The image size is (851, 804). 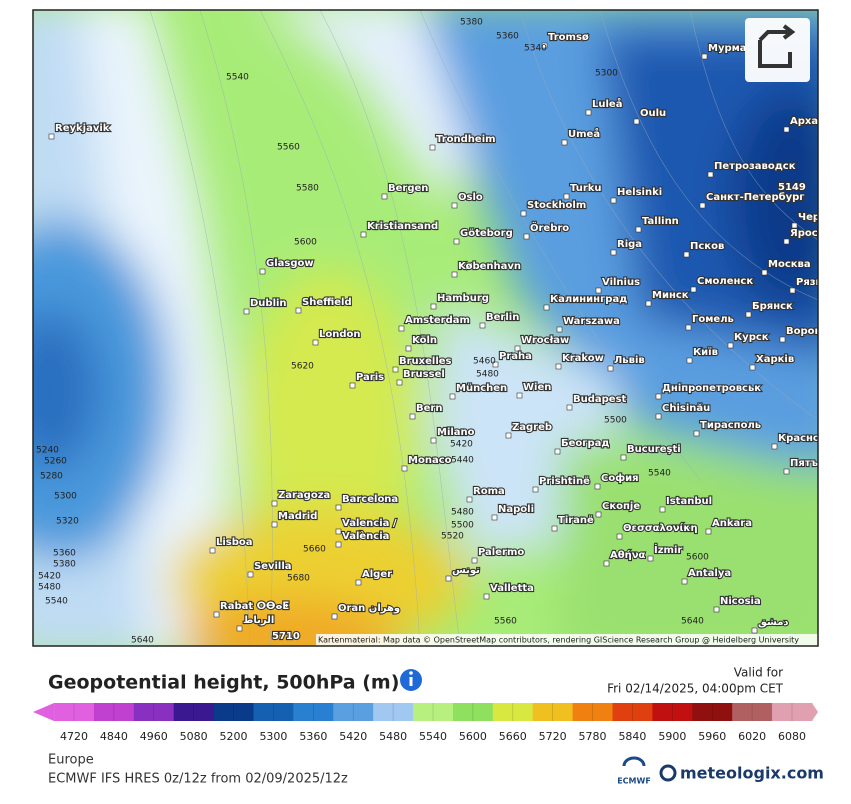 What do you see at coordinates (273, 736) in the screenshot?
I see `colorbar-label: 5300` at bounding box center [273, 736].